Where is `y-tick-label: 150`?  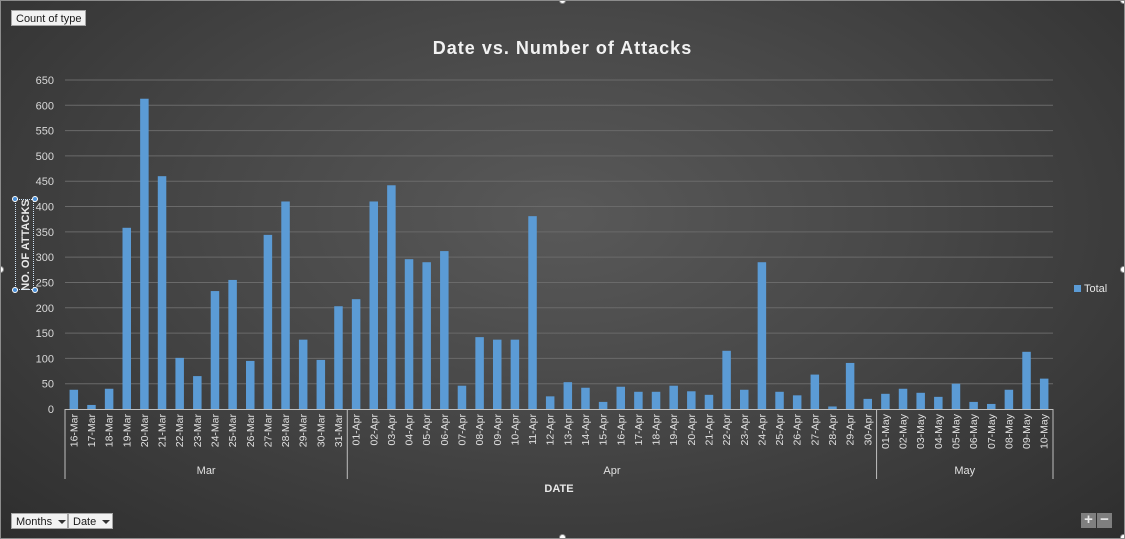 y-tick-label: 150 is located at coordinates (45, 334).